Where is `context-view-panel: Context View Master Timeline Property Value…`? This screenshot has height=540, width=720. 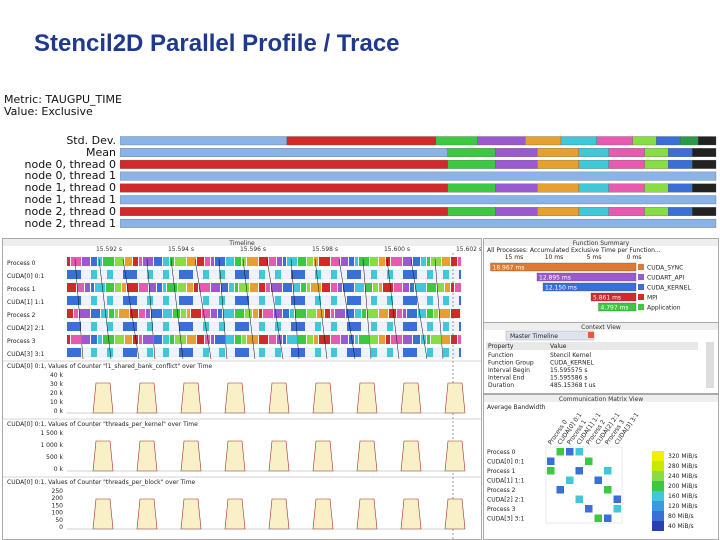 context-view-panel: Context View Master Timeline Property Value… is located at coordinates (601, 358).